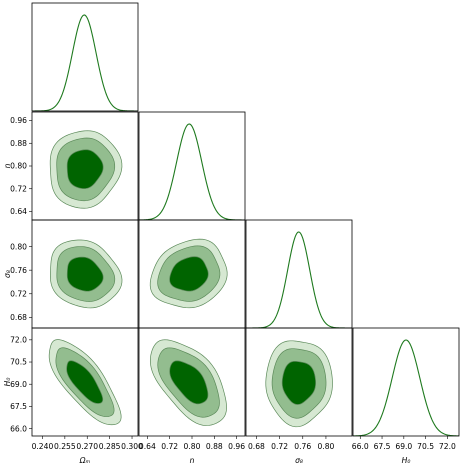 The width and height of the screenshot is (463, 464). I want to click on x-tick-label: 72.0, so click(447, 446).